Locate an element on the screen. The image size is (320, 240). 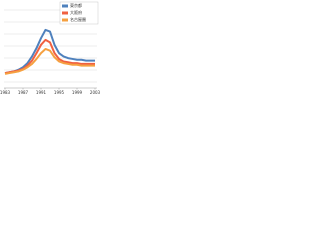
legend-label: 大阪府 is located at coordinates (76, 12).